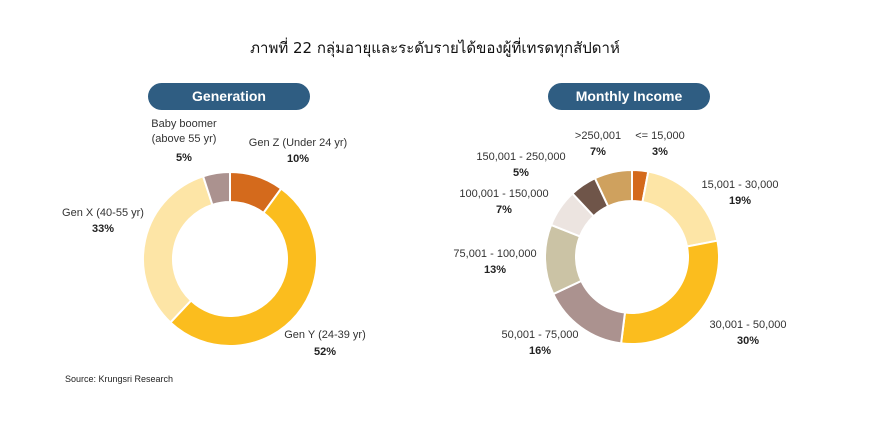 Image resolution: width=870 pixels, height=430 pixels. Describe the element at coordinates (504, 210) in the screenshot. I see `slice-value-100-001-150-000: 7%` at that location.